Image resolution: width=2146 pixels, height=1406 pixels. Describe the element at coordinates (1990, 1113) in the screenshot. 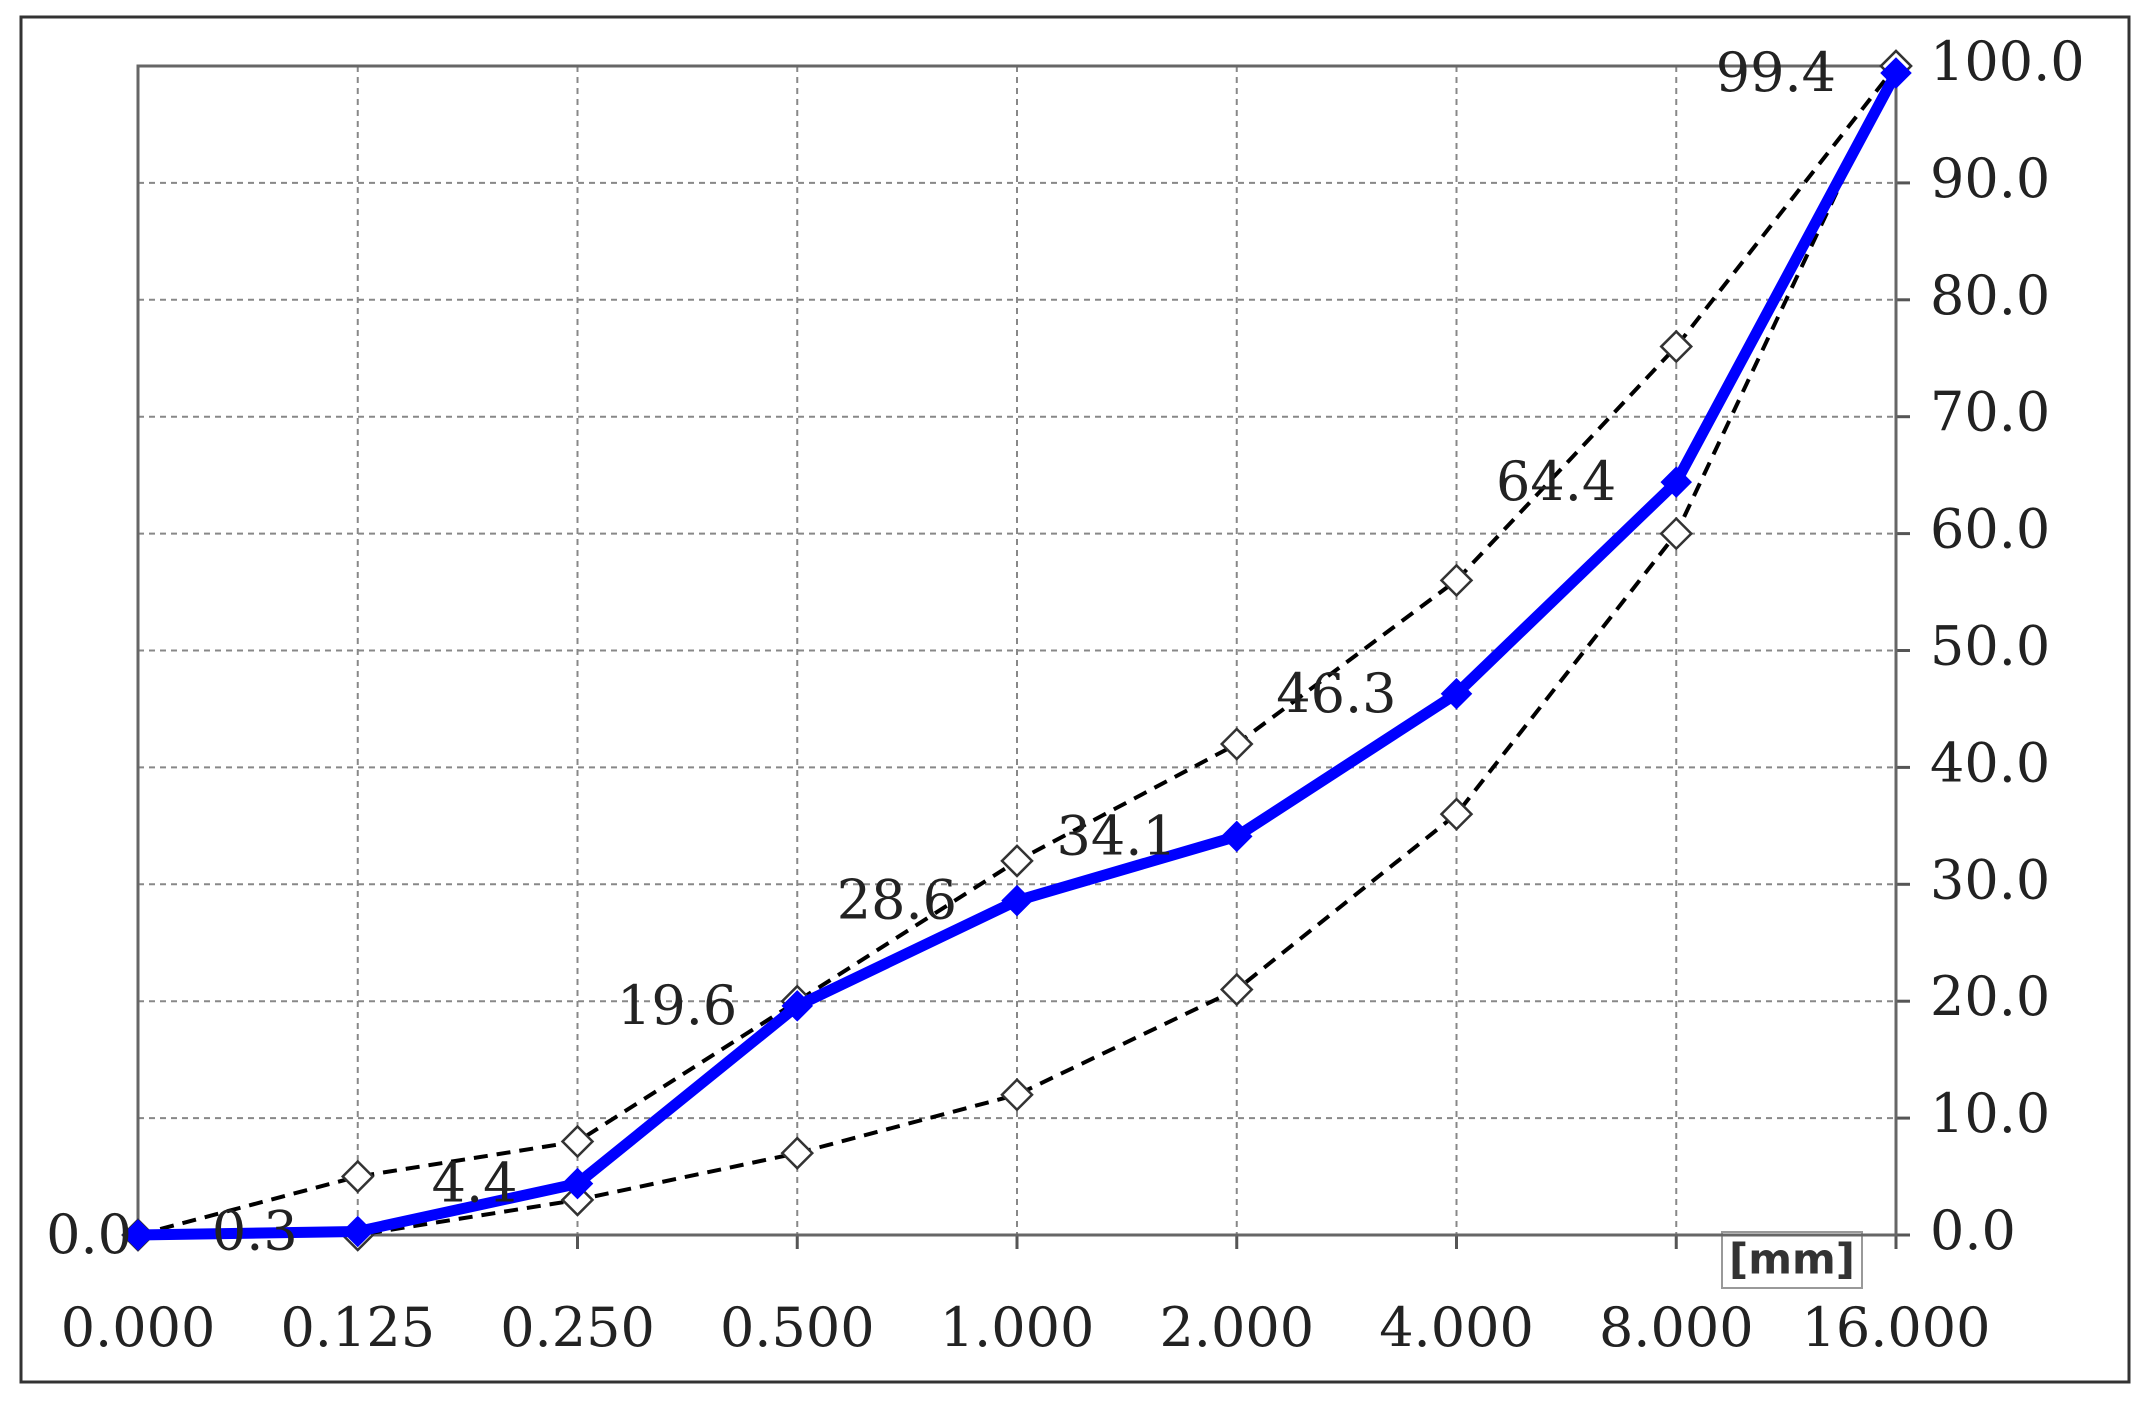

I see `y-tick-label: 10.0` at that location.